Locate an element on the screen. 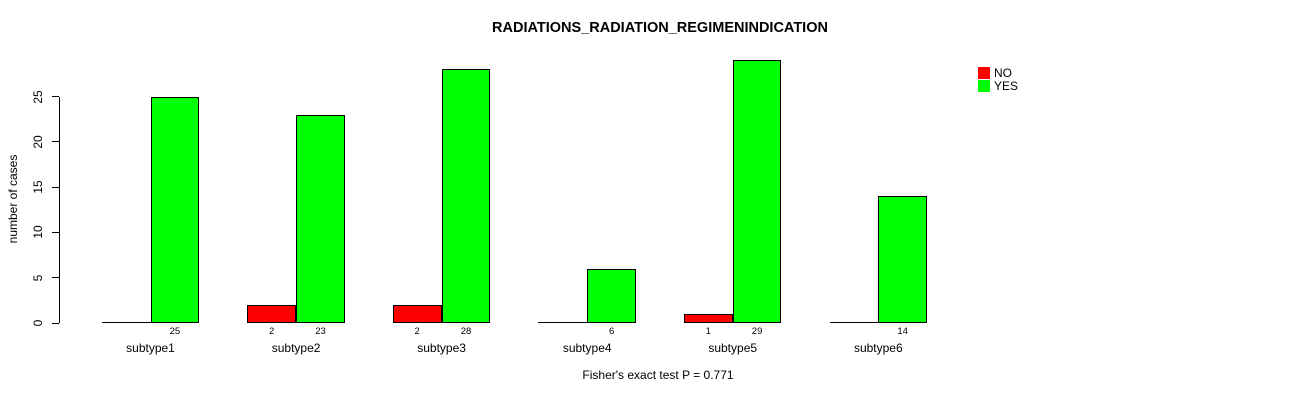 This screenshot has height=400, width=1290. y-tick-label: 0 is located at coordinates (38, 323).